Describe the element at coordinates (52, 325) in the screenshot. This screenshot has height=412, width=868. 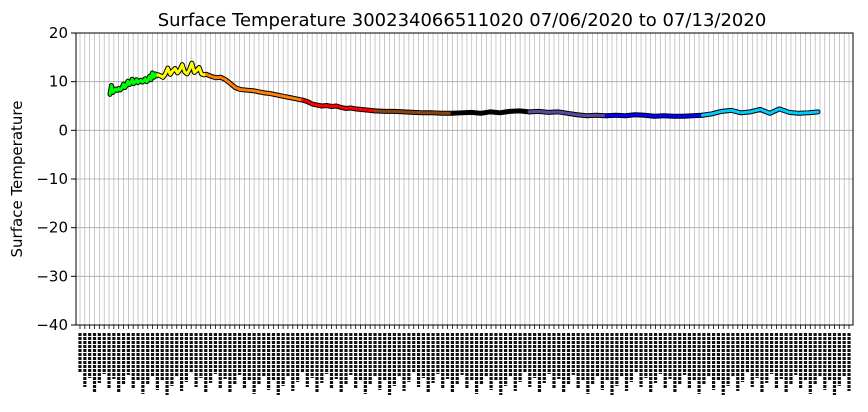
I see `y-tick-label: −40` at that location.